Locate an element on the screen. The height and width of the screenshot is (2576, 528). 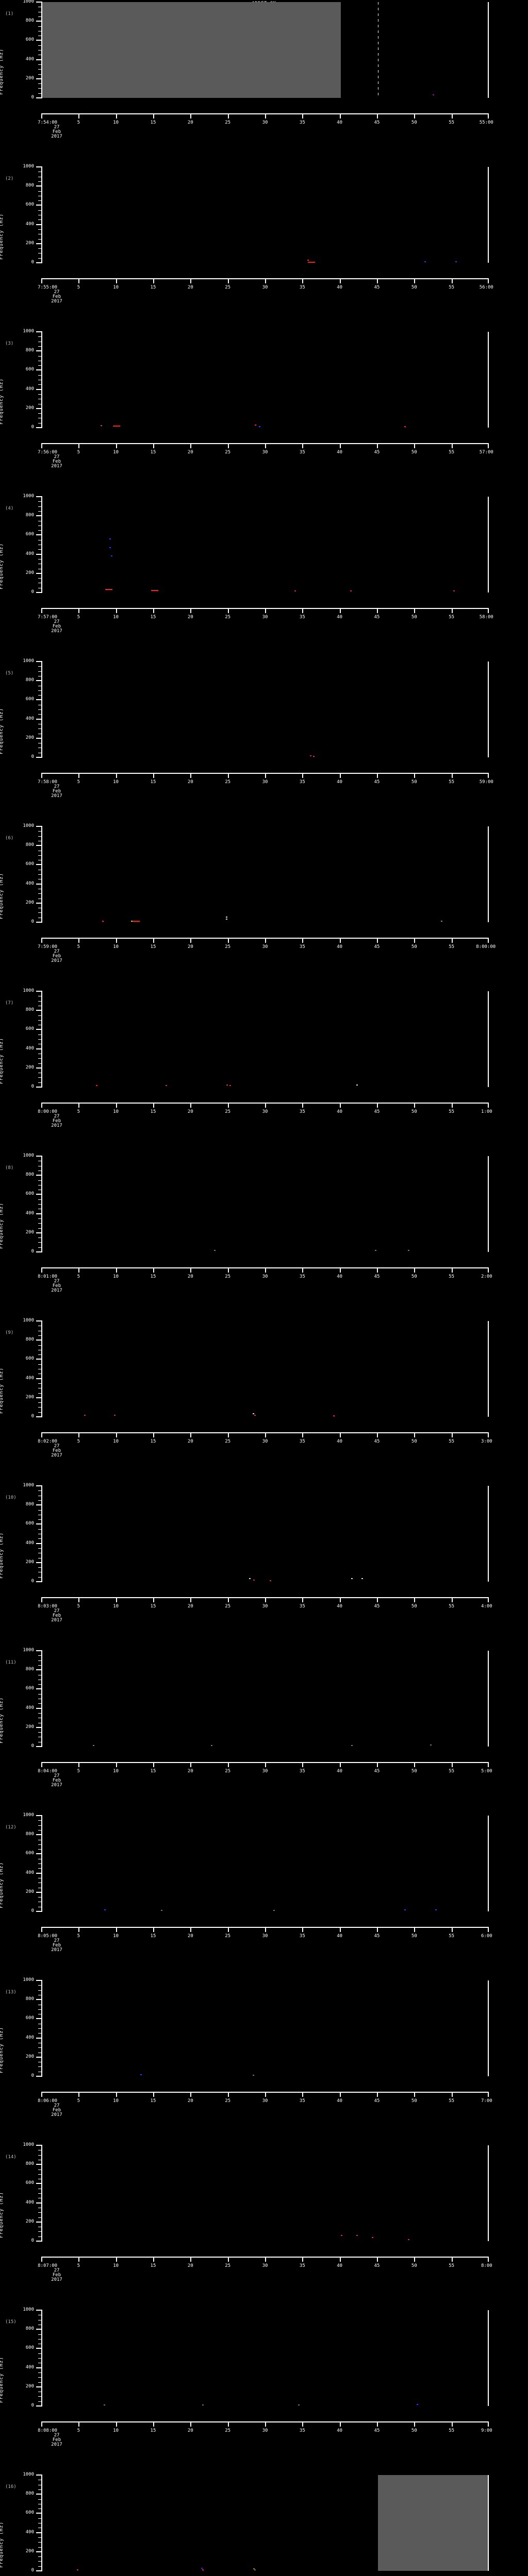
plot-inner is located at coordinates (265, 2523).